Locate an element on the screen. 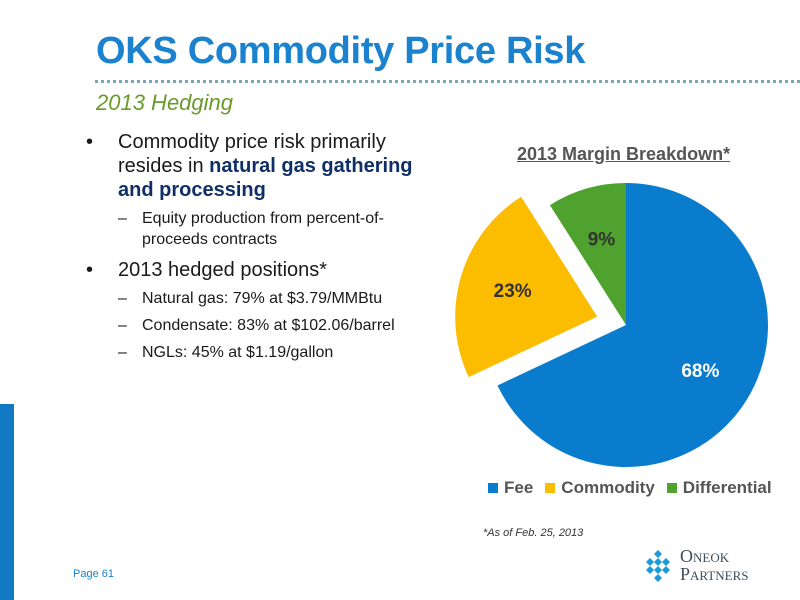 The height and width of the screenshot is (600, 800). legend-item-commodity: Commodity is located at coordinates (600, 488).